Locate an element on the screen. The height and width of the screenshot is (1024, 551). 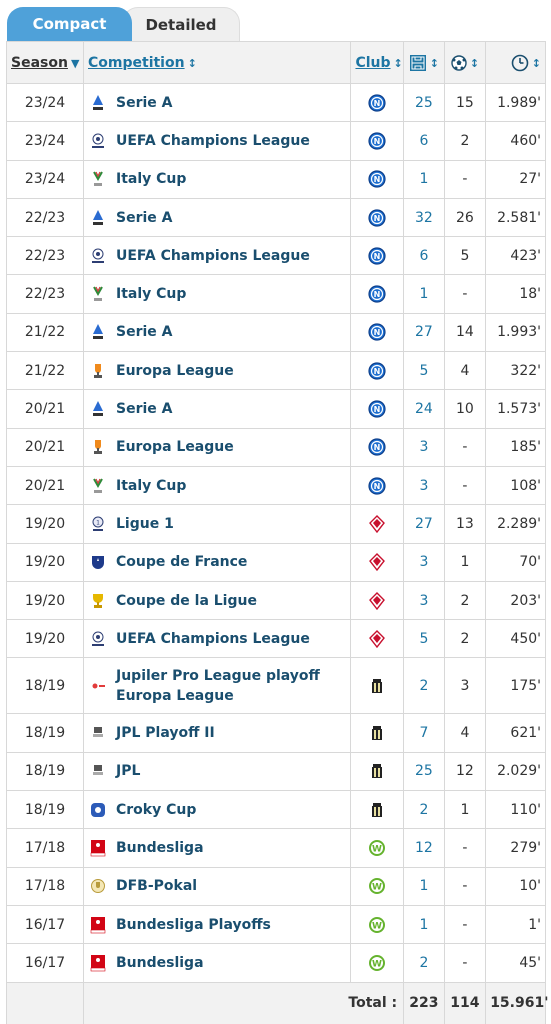
table-row: 23/24 Serie A N 25 15 1.989' is located at coordinates (276, 102).